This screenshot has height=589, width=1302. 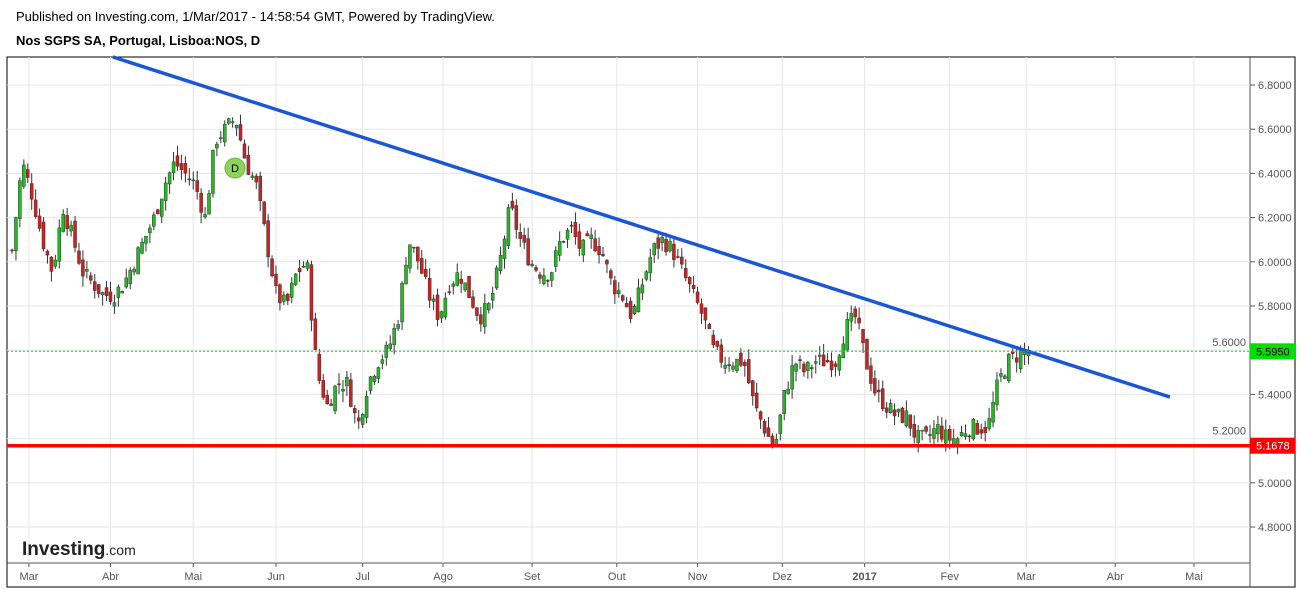 I want to click on y-tick-label: 4.8000, so click(x=1275, y=528).